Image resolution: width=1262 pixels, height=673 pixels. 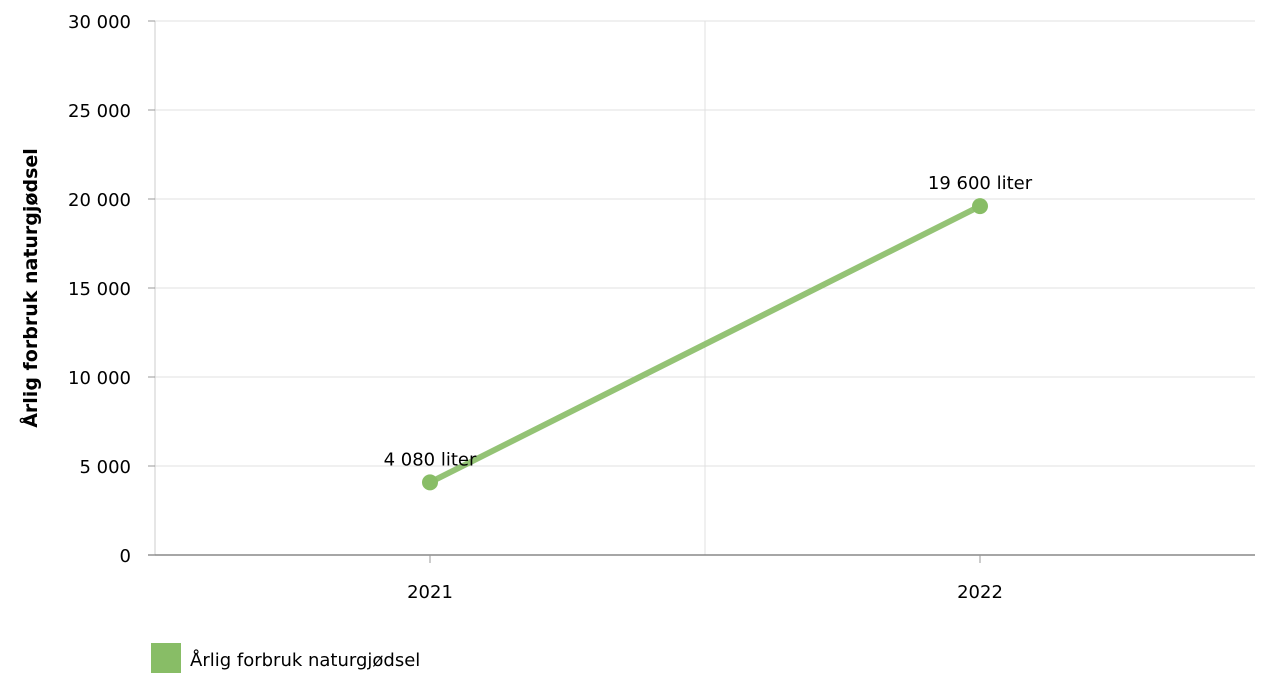 What do you see at coordinates (430, 459) in the screenshot?
I see `data-label: 4 080 liter` at bounding box center [430, 459].